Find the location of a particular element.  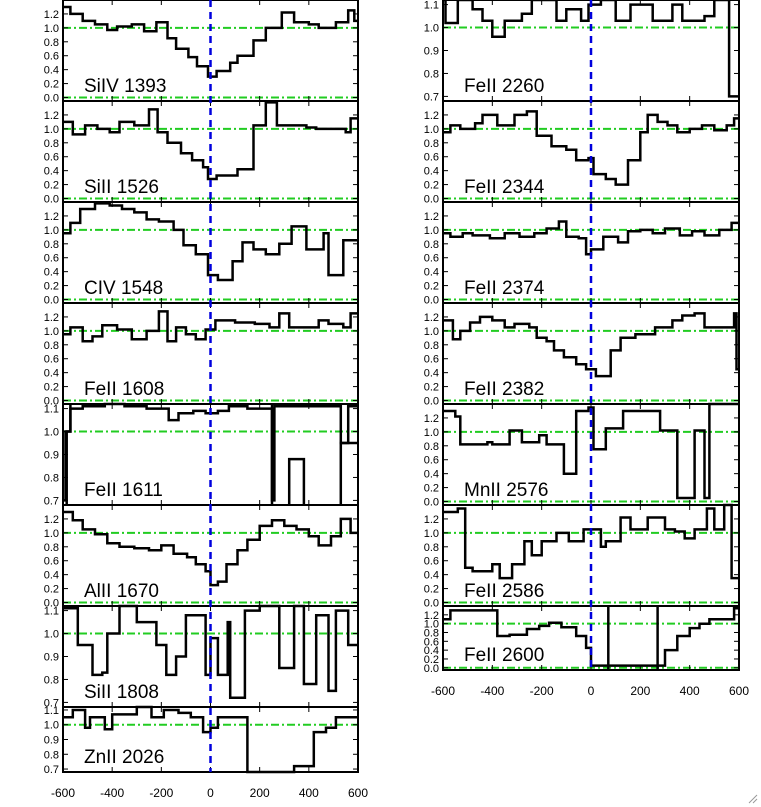

panel-label: AlII 1670 is located at coordinates (121, 591).